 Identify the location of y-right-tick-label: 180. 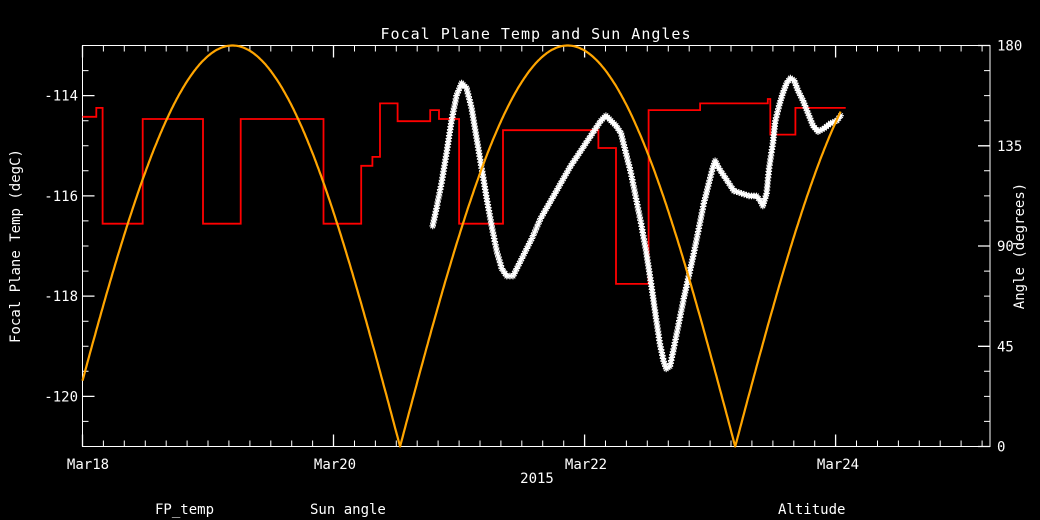
(1009, 47).